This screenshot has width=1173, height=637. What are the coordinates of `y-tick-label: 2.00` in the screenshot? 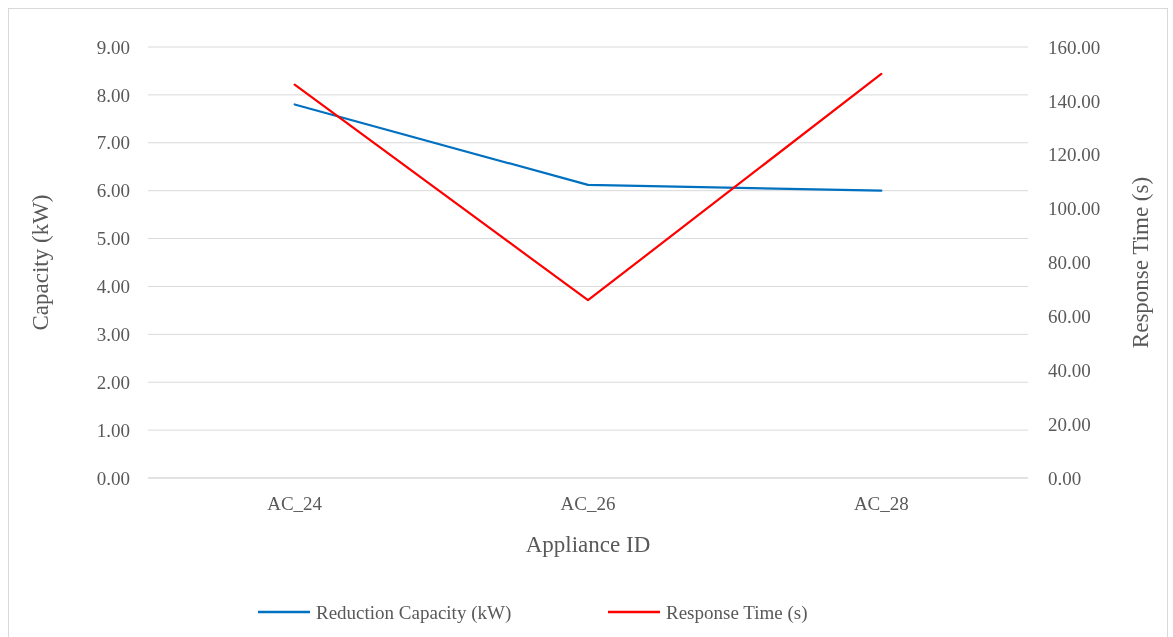 It's located at (113, 382).